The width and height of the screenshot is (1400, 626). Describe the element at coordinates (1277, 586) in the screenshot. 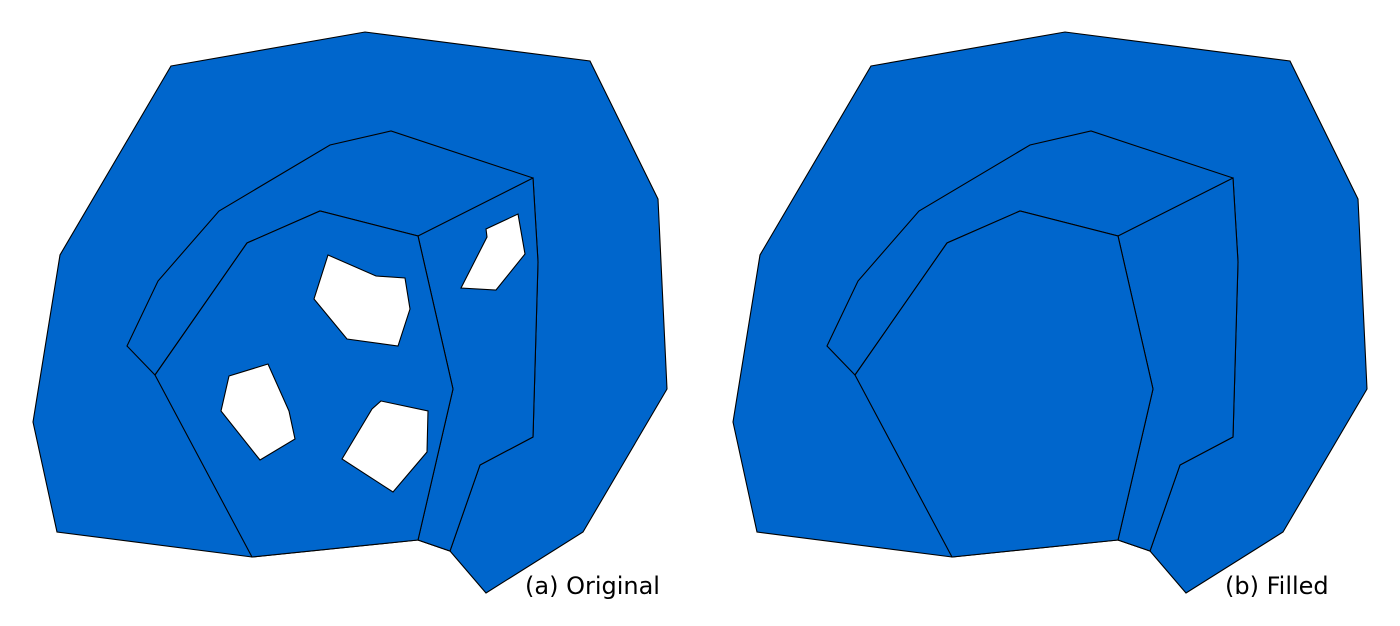

I see `caption-filled: (b) Filled` at that location.